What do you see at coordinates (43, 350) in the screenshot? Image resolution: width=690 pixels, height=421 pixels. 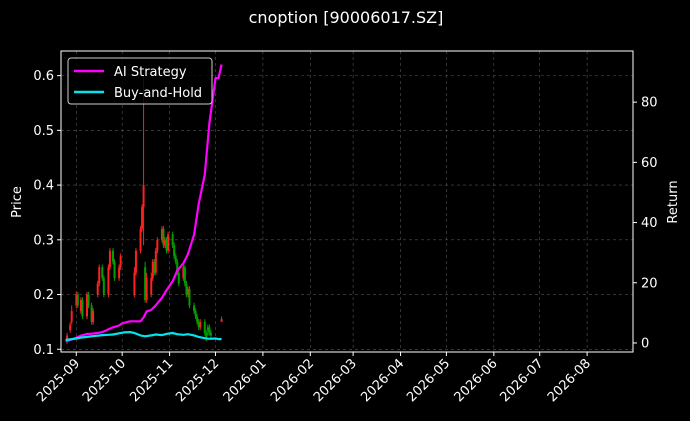 I see `left-tick-label: 0.1` at bounding box center [43, 350].